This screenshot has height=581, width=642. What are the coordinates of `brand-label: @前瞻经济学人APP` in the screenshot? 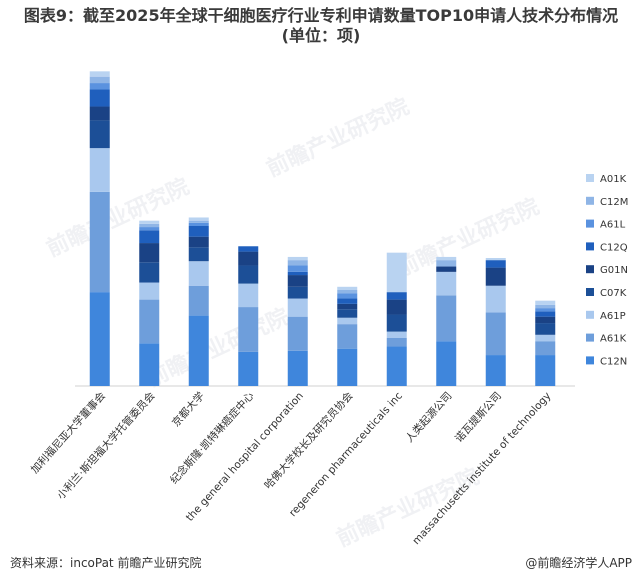 It's located at (578, 563).